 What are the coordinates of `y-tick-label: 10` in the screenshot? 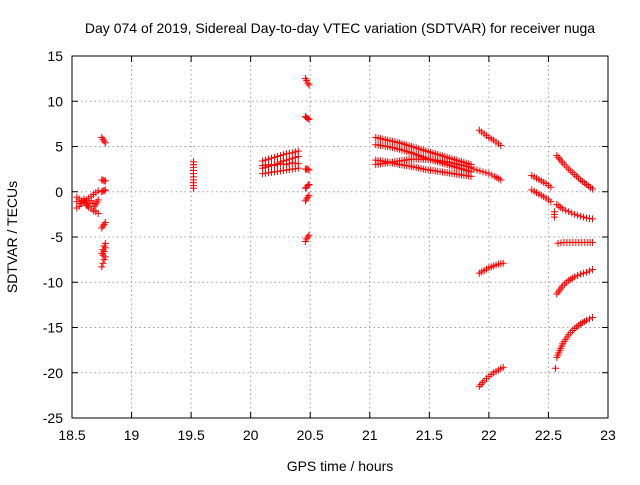 It's located at (55, 101).